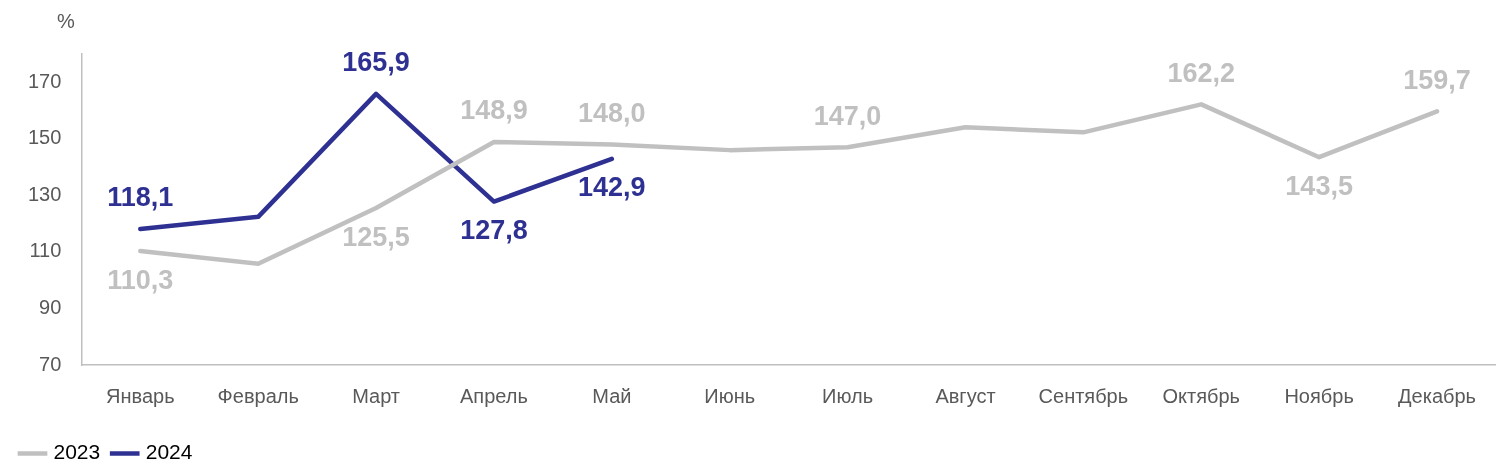 The height and width of the screenshot is (468, 1496). I want to click on data-label: 110,3, so click(140, 279).